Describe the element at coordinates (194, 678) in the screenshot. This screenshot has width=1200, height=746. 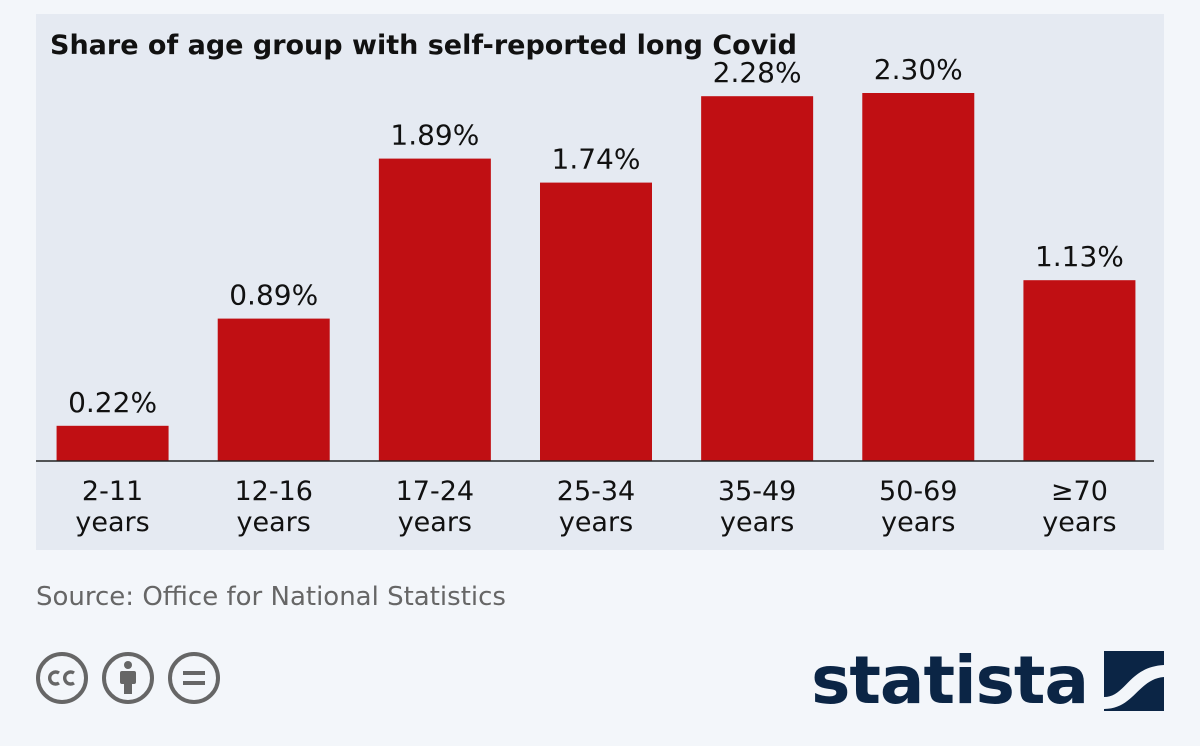
I see `no-derivatives-icon` at that location.